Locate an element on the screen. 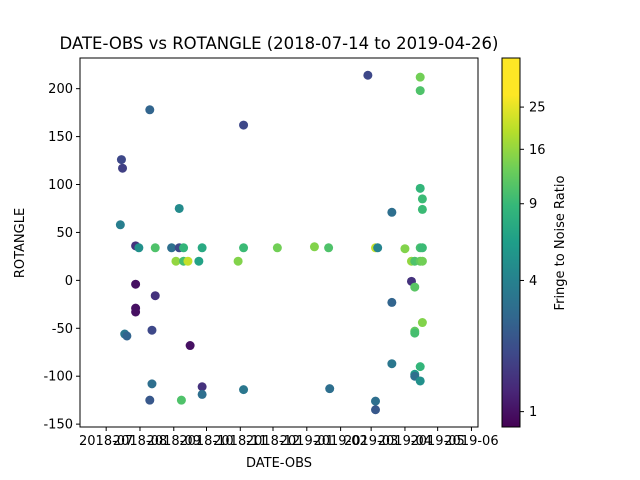  x-tick-label: 2018-10 is located at coordinates (206, 441).